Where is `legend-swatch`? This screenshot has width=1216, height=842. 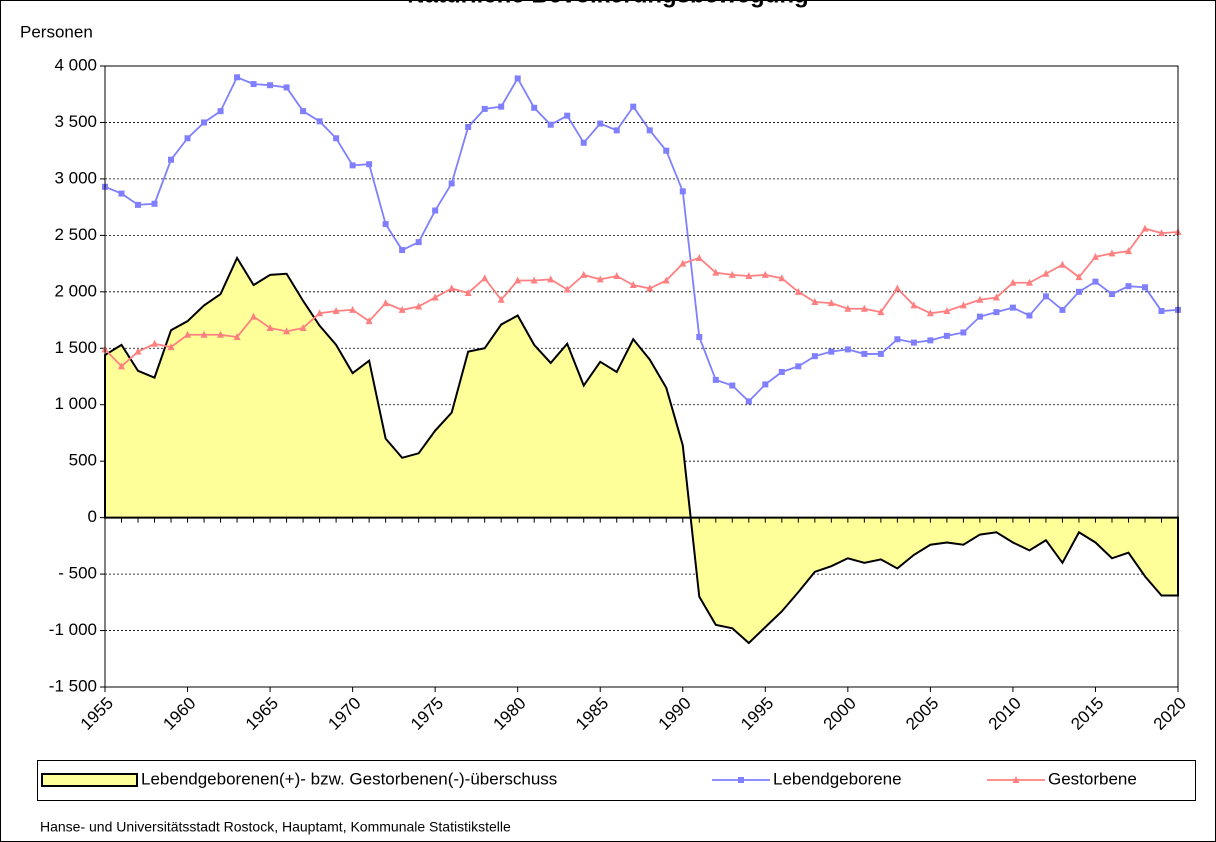
legend-swatch is located at coordinates (89, 780).